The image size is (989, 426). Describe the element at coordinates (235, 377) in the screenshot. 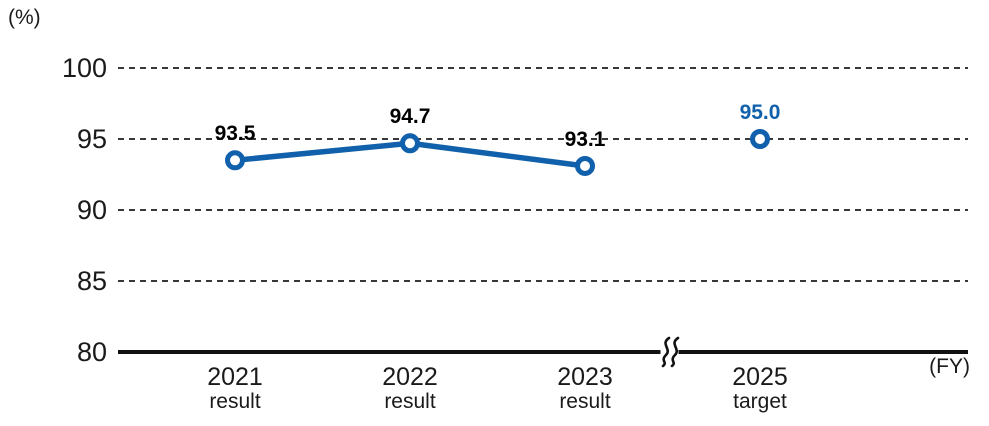

I see `x-category-year: 2021` at that location.